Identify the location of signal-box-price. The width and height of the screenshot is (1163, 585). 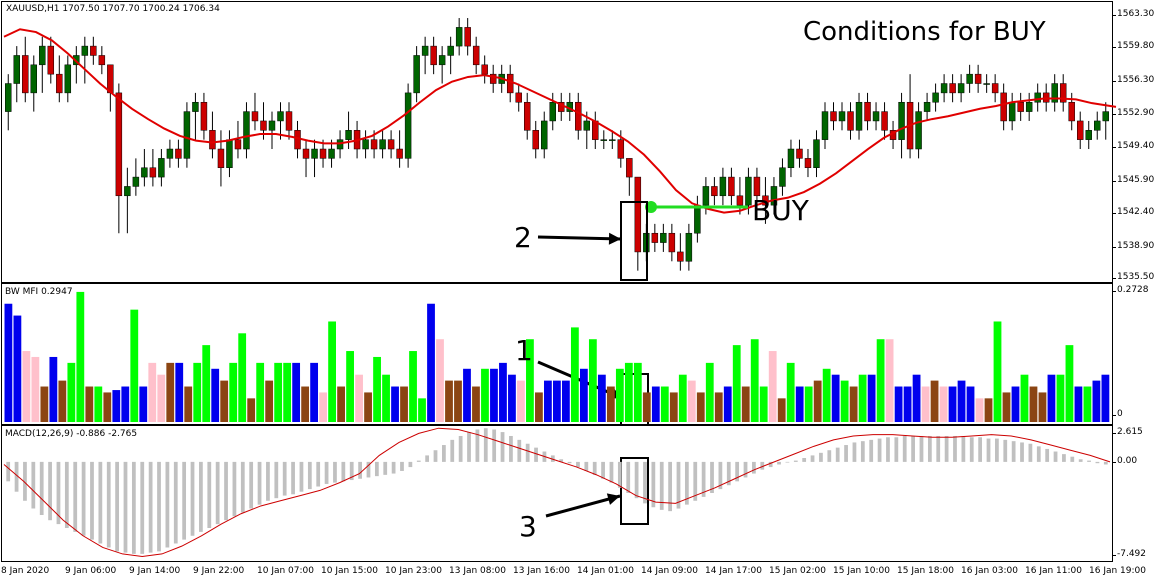
(634, 241).